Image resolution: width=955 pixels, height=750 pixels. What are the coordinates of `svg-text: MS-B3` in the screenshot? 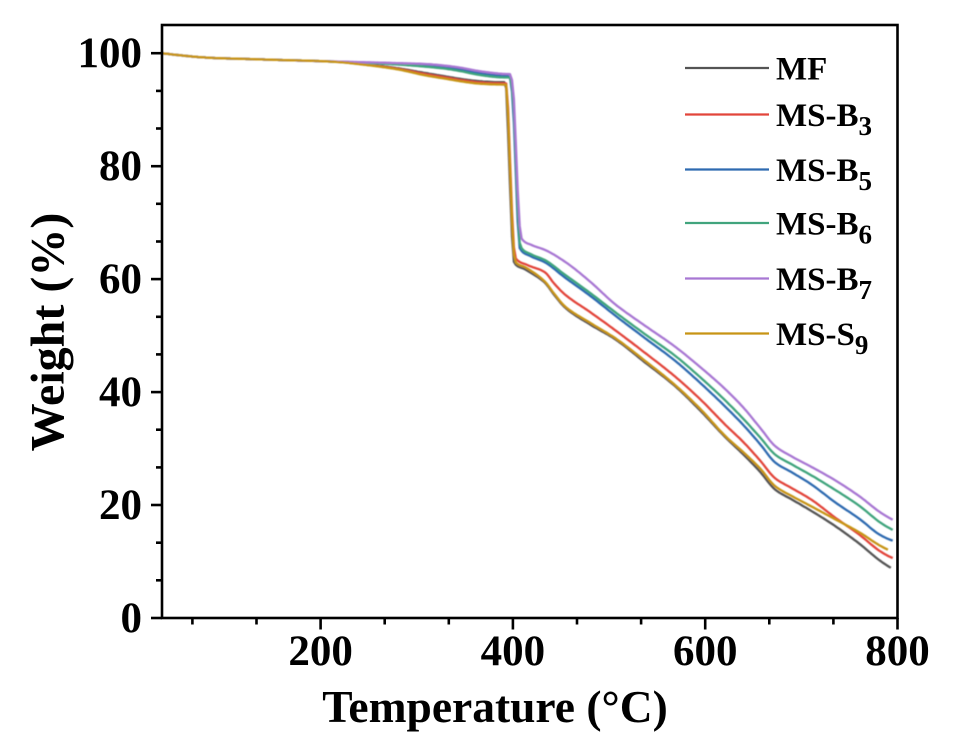 It's located at (824, 119).